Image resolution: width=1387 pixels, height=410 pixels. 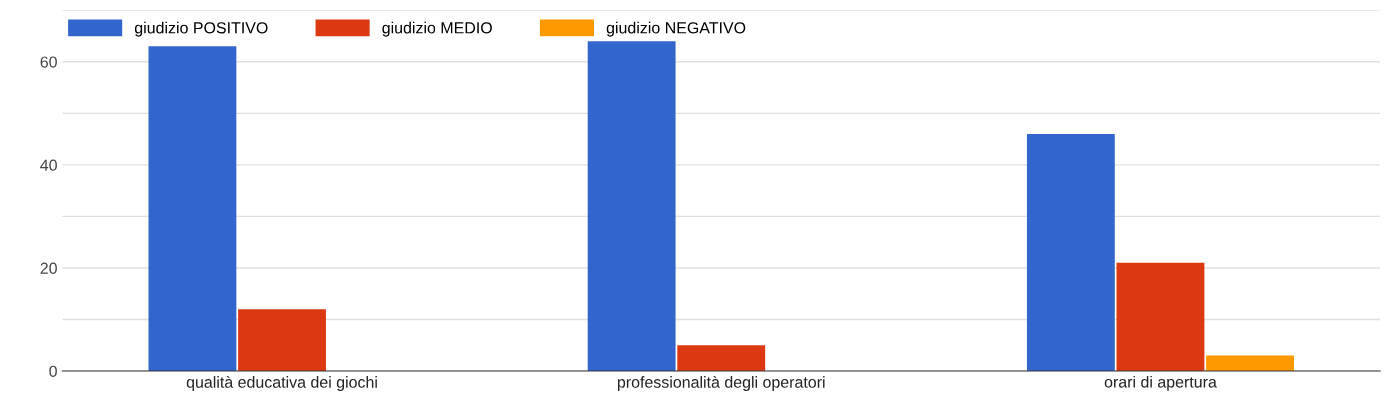 I want to click on y-tick-label: 20, so click(x=48, y=268).